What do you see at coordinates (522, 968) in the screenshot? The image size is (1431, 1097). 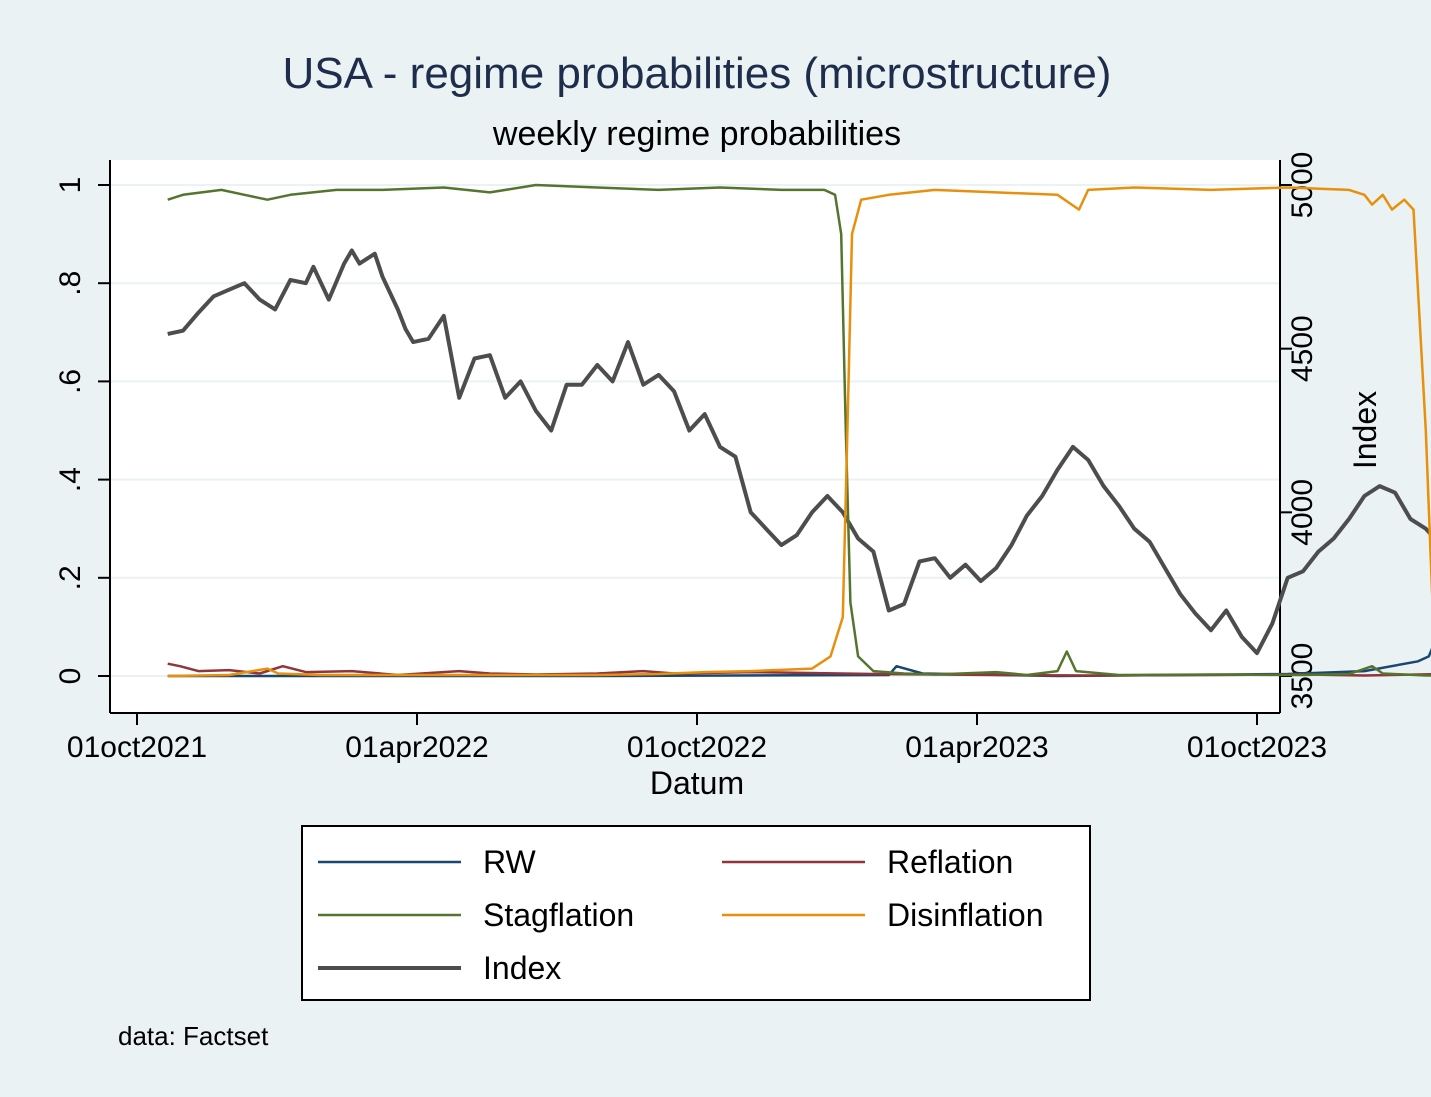 I see `legend-label-index: Index` at bounding box center [522, 968].